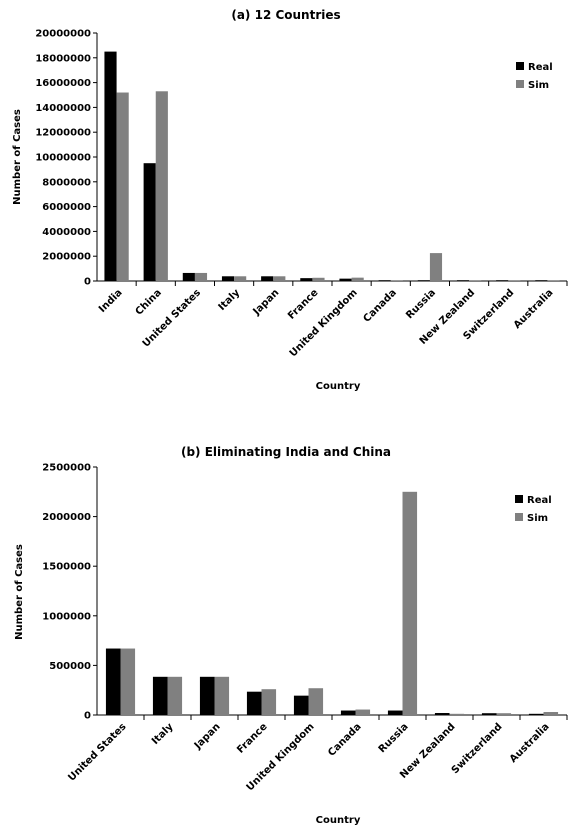  Describe the element at coordinates (110, 166) in the screenshot. I see `chart-0-bar-real-india` at that location.